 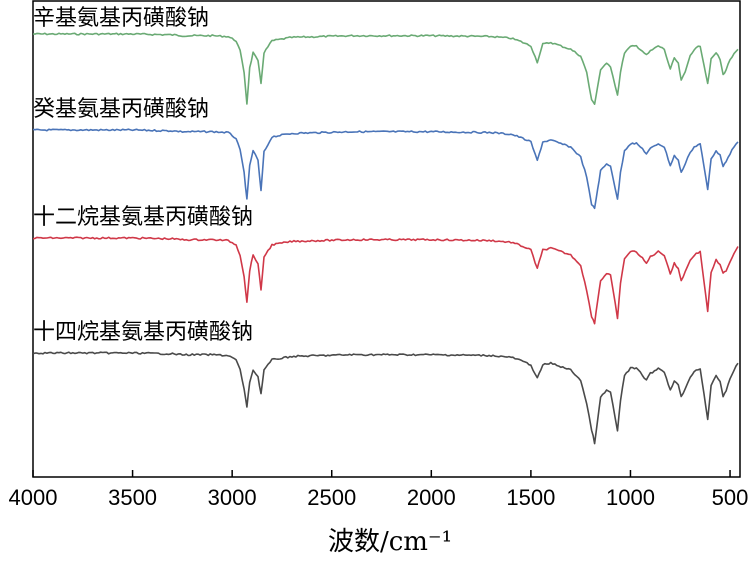 What do you see at coordinates (730, 497) in the screenshot?
I see `x-tick-label: 500` at bounding box center [730, 497].